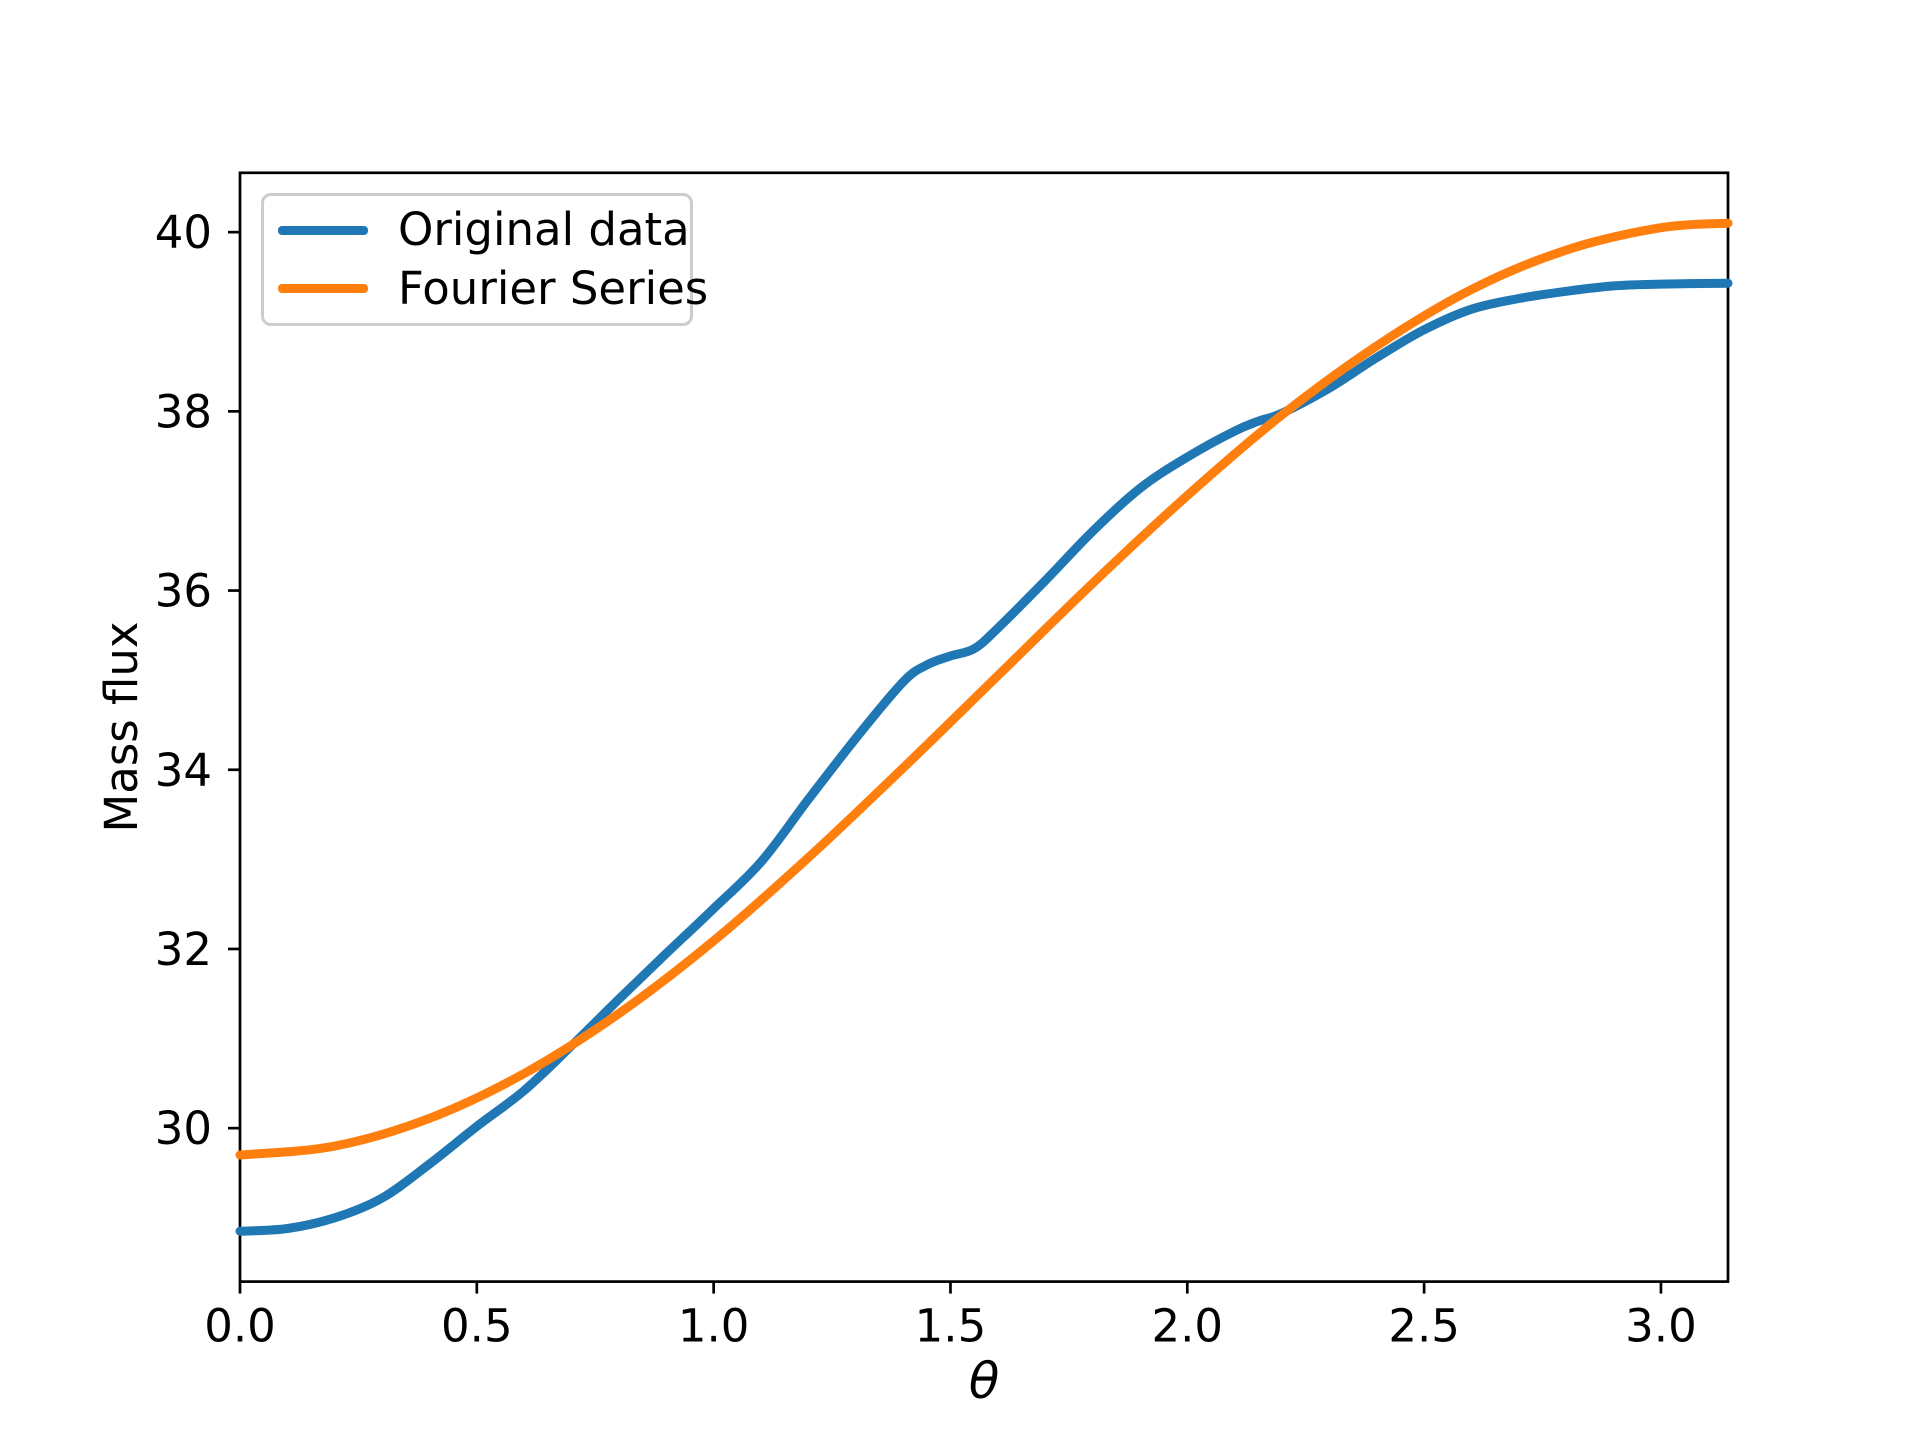  What do you see at coordinates (323, 289) in the screenshot?
I see `legend-line-sample-fourier-series` at bounding box center [323, 289].